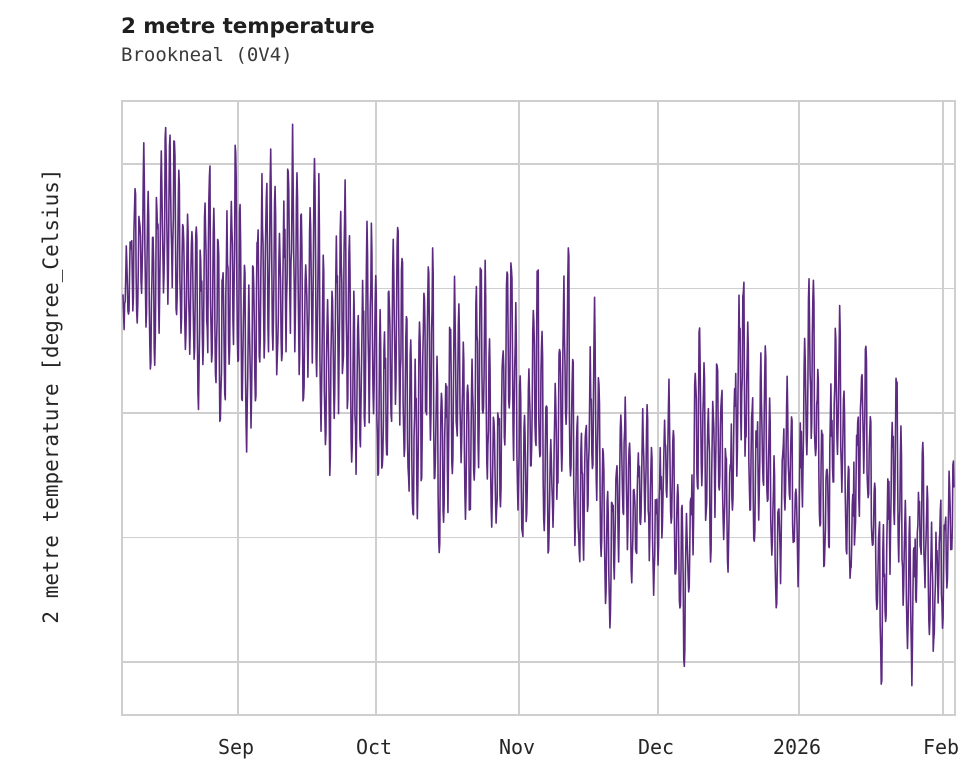 This screenshot has height=782, width=980. I want to click on title-block: 2 metre temperature Brookneal (0V4), so click(471, 41).